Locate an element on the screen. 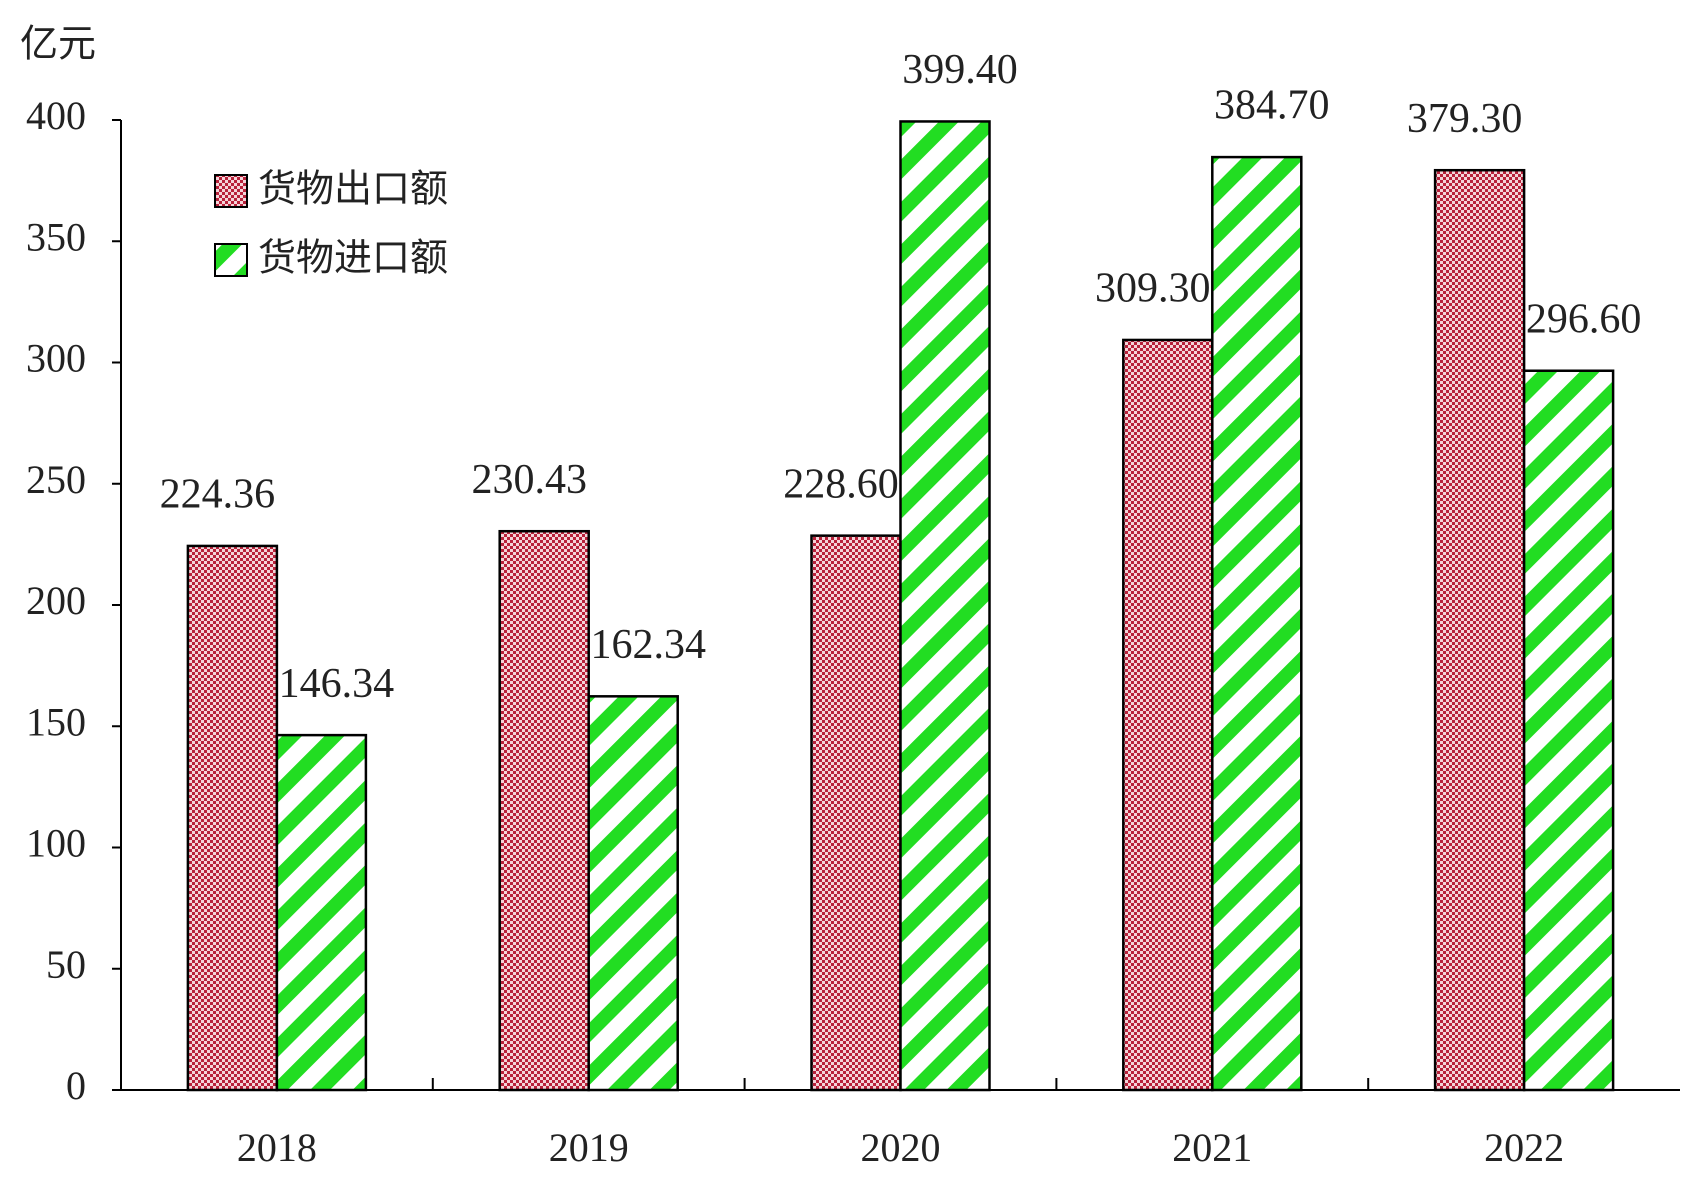 The height and width of the screenshot is (1187, 1684). value-label: 230.43 is located at coordinates (529, 480).